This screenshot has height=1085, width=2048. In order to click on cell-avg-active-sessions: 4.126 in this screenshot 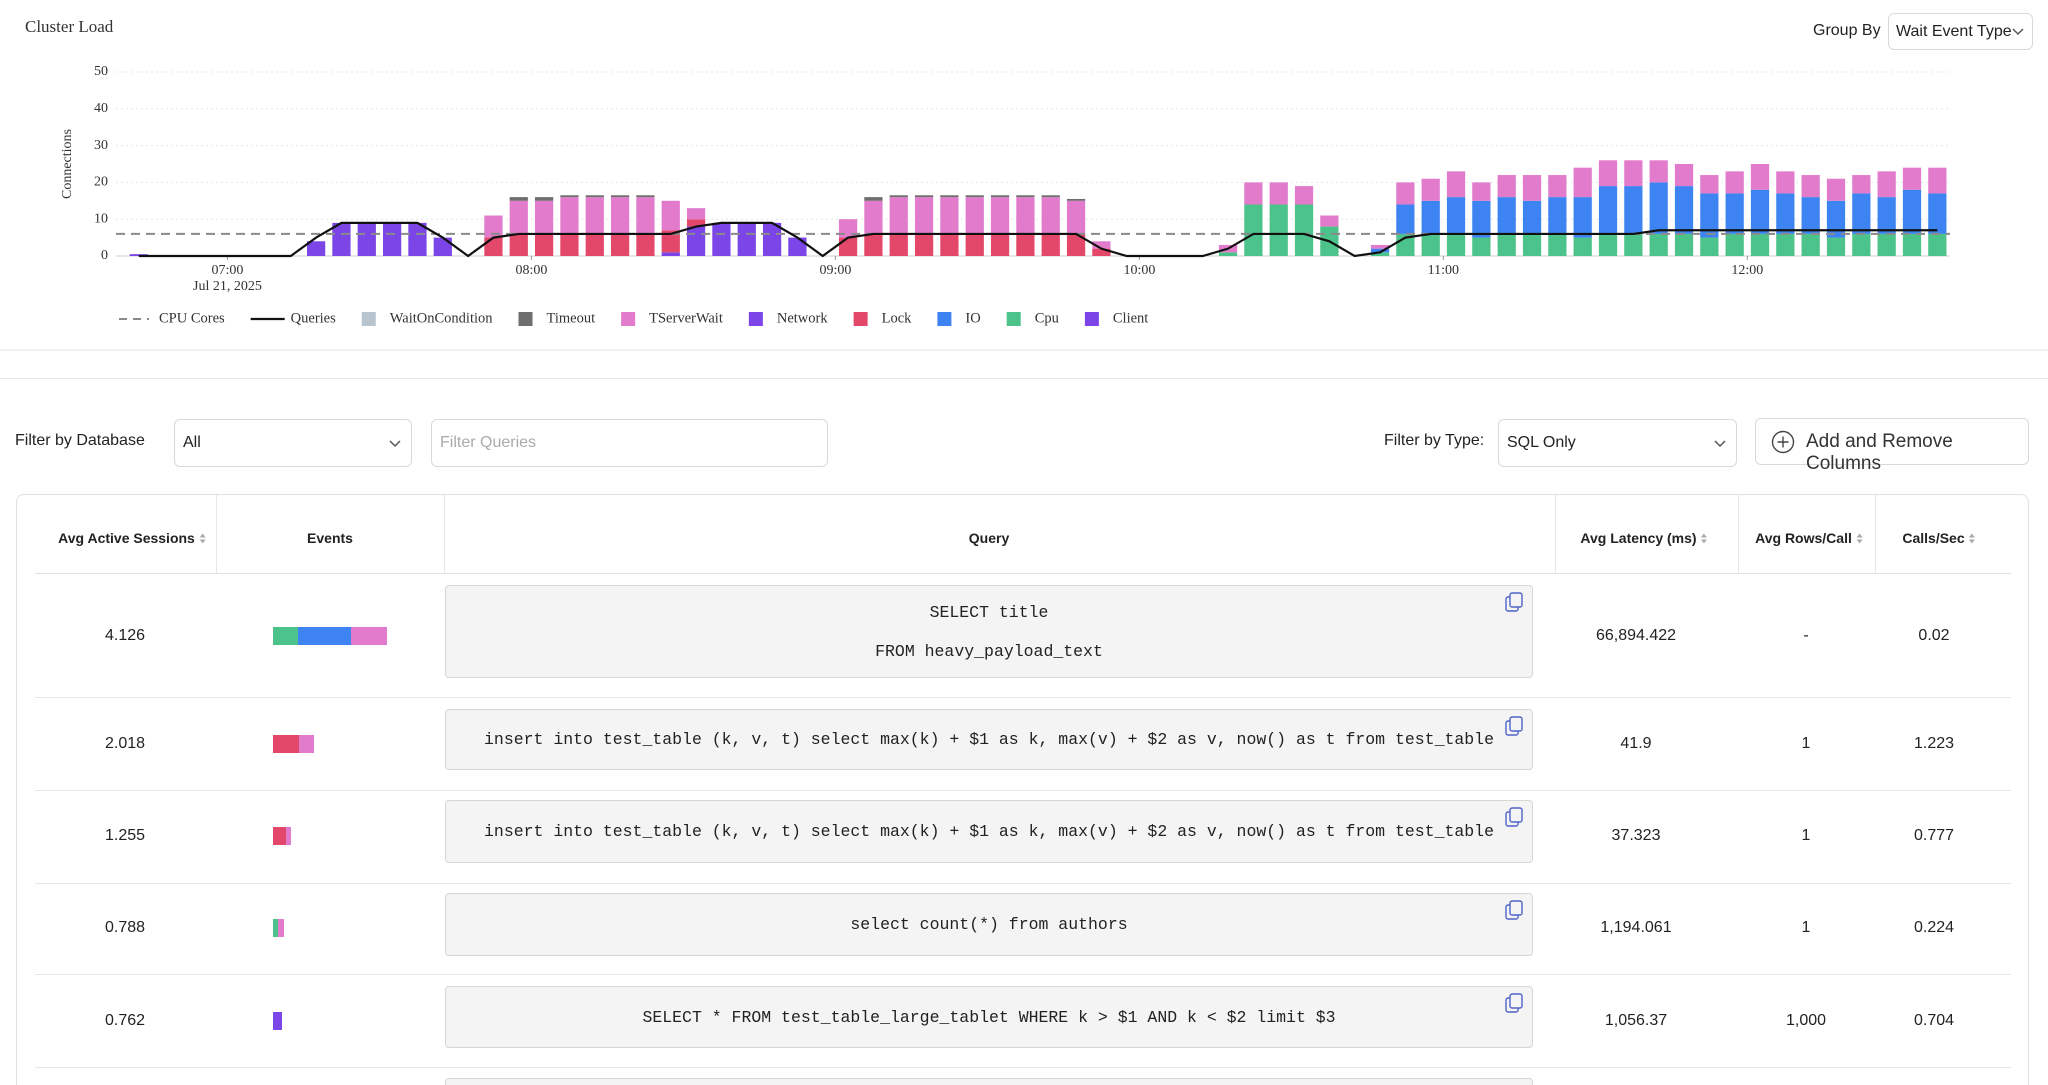, I will do `click(125, 635)`.